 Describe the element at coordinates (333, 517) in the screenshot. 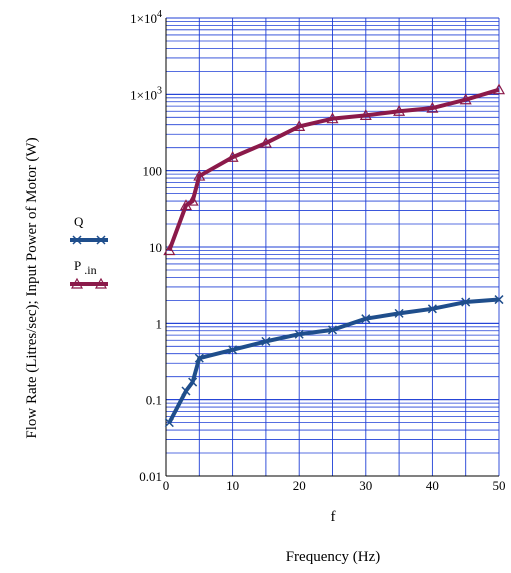

I see `x-axis-variable-label: f` at that location.